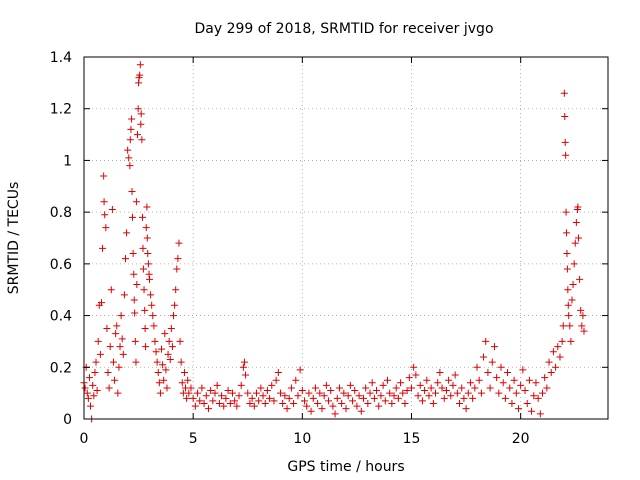 Image resolution: width=640 pixels, height=480 pixels. I want to click on x-tick-label: 10, so click(302, 439).